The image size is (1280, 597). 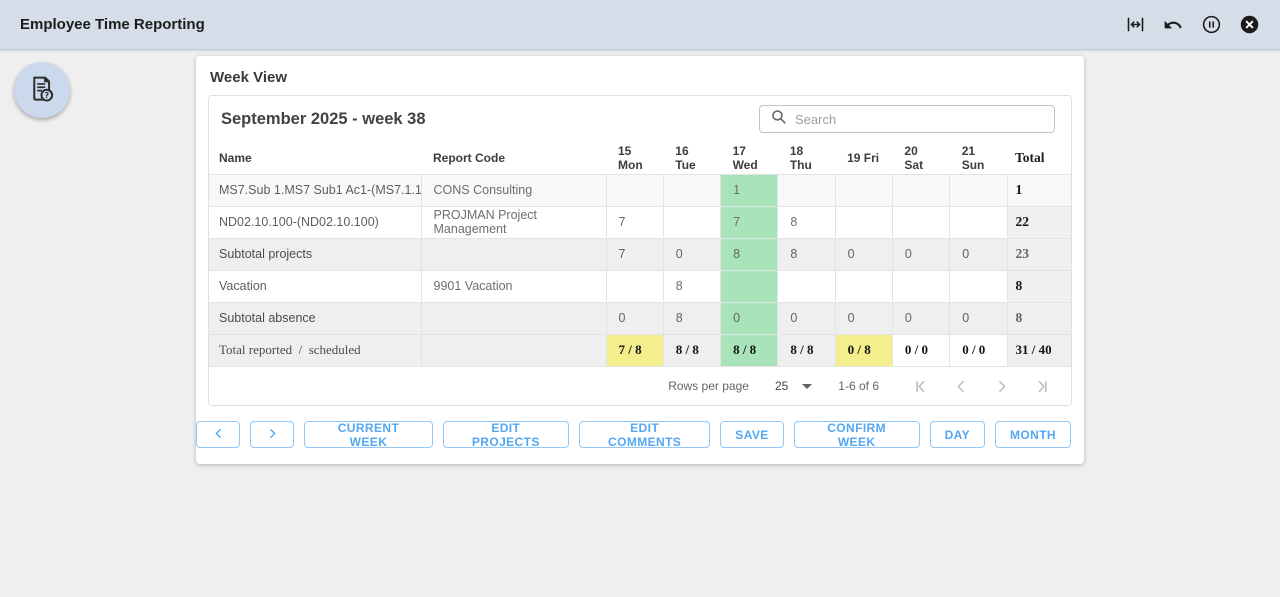 What do you see at coordinates (957, 434) in the screenshot?
I see `day-view-button: DAY` at bounding box center [957, 434].